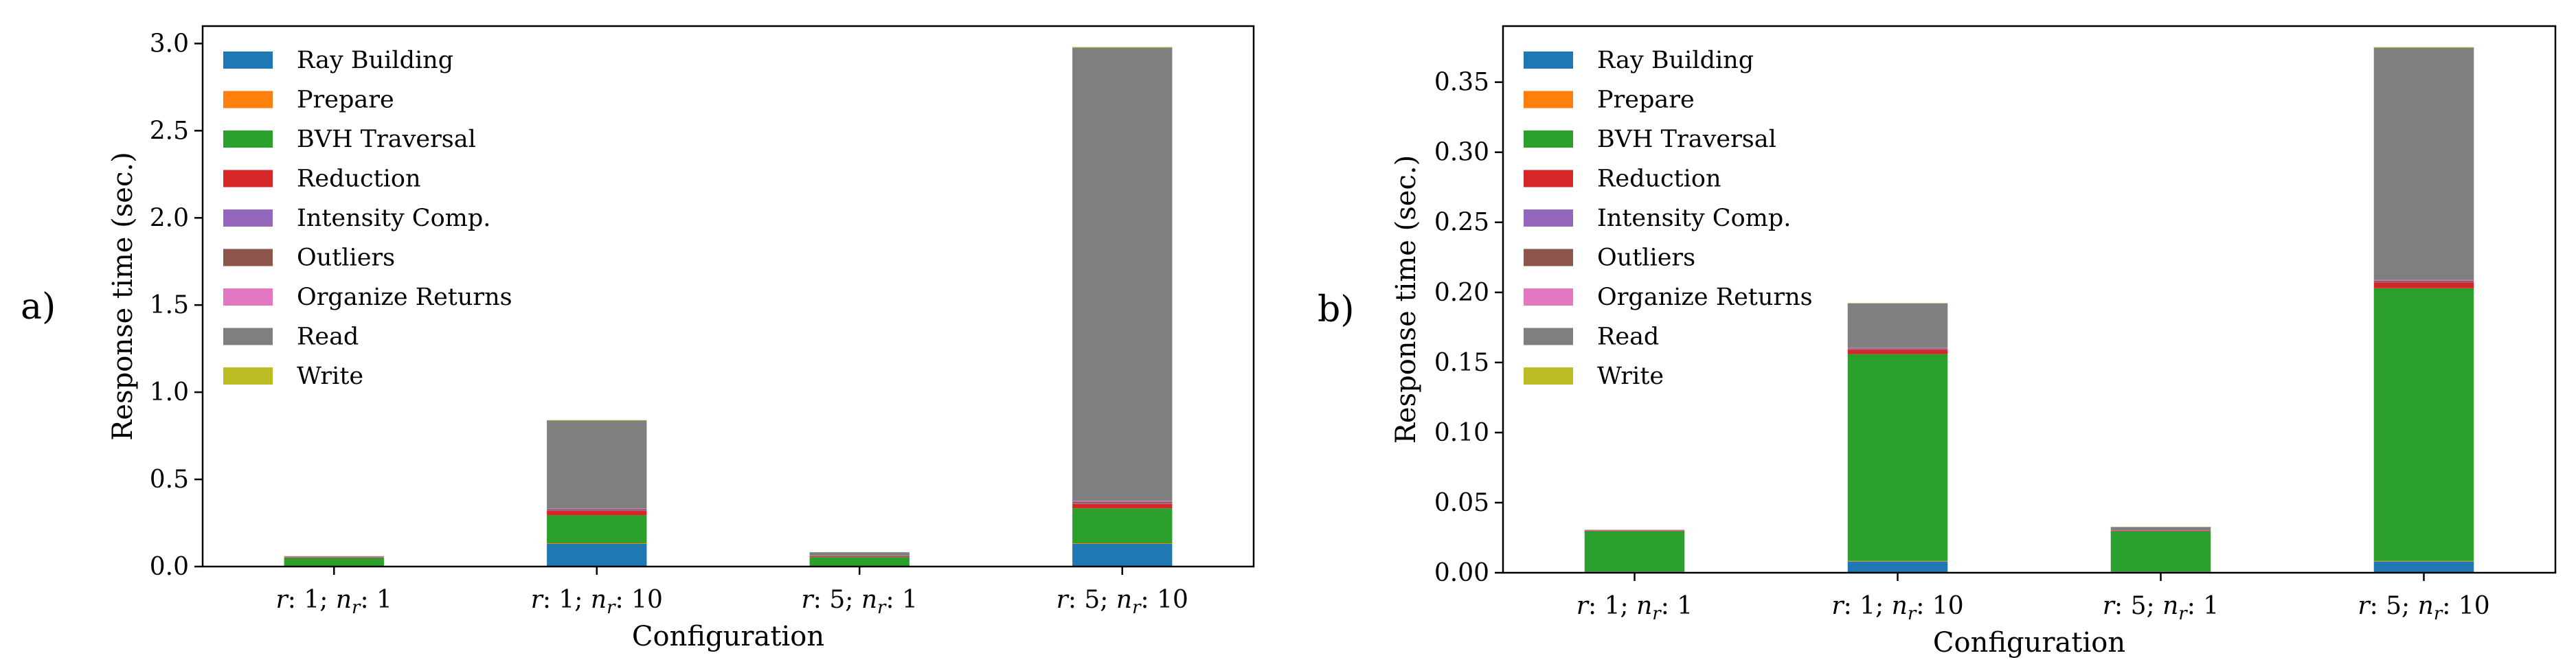 The height and width of the screenshot is (662, 2576). What do you see at coordinates (1461, 573) in the screenshot?
I see `y-tick-label: 0.00` at bounding box center [1461, 573].